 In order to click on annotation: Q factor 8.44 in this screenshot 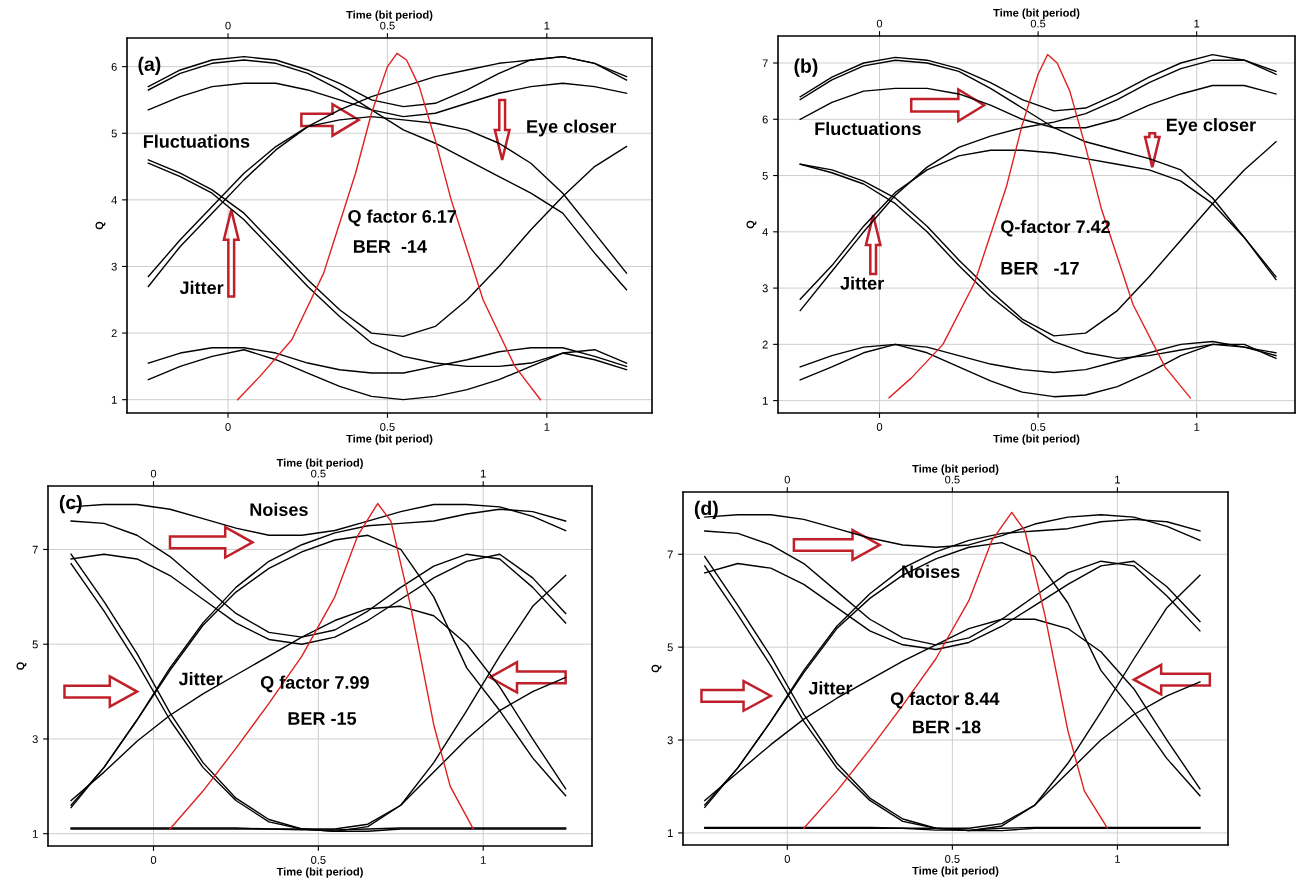, I will do `click(945, 700)`.